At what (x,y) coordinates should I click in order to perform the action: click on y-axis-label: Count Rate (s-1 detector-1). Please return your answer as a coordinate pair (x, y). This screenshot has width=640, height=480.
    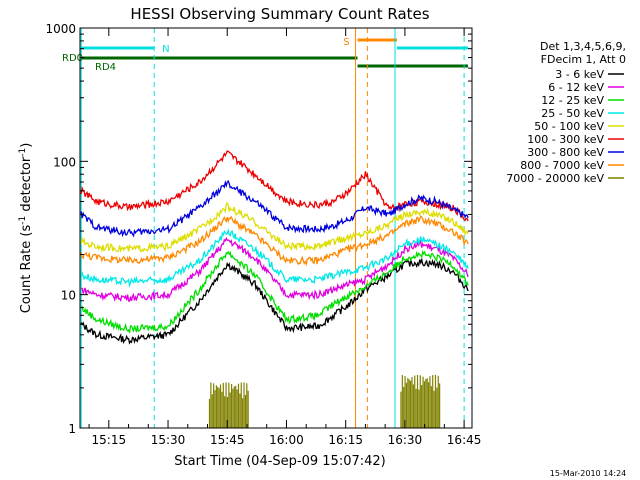
    Looking at the image, I should click on (26, 228).